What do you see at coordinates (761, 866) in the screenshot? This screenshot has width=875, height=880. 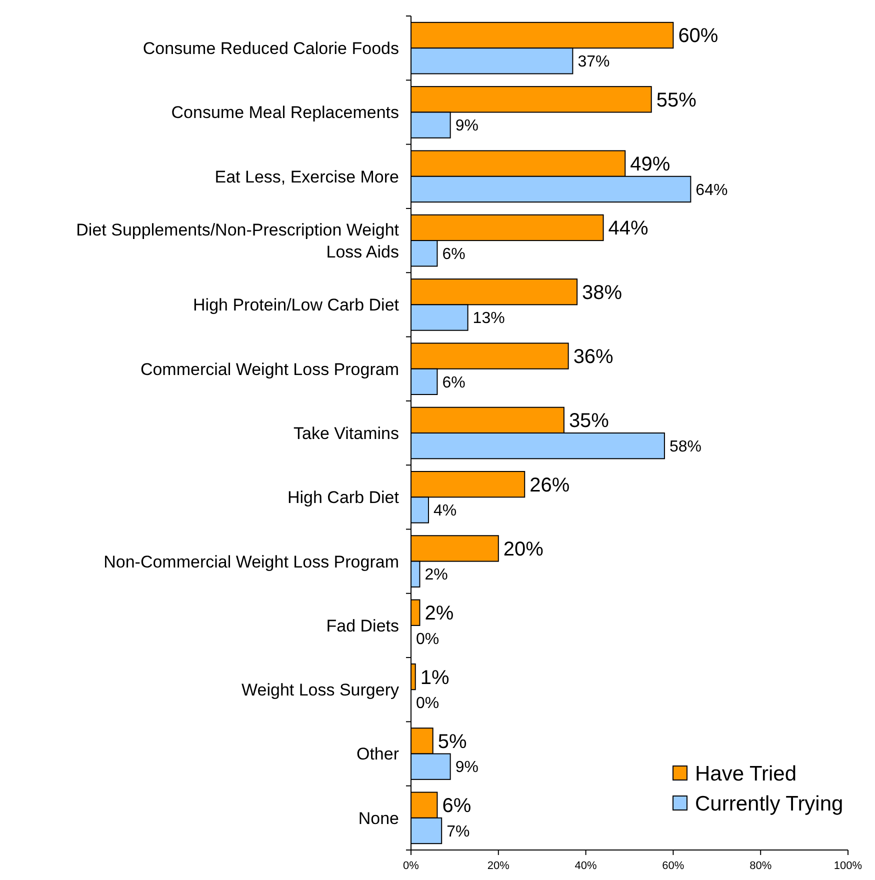 I see `x-tick-label: 80%` at bounding box center [761, 866].